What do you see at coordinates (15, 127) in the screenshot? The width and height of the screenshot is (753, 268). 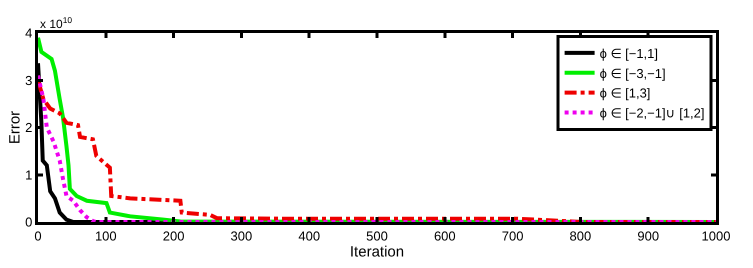 I see `y-axis-title: Error` at bounding box center [15, 127].